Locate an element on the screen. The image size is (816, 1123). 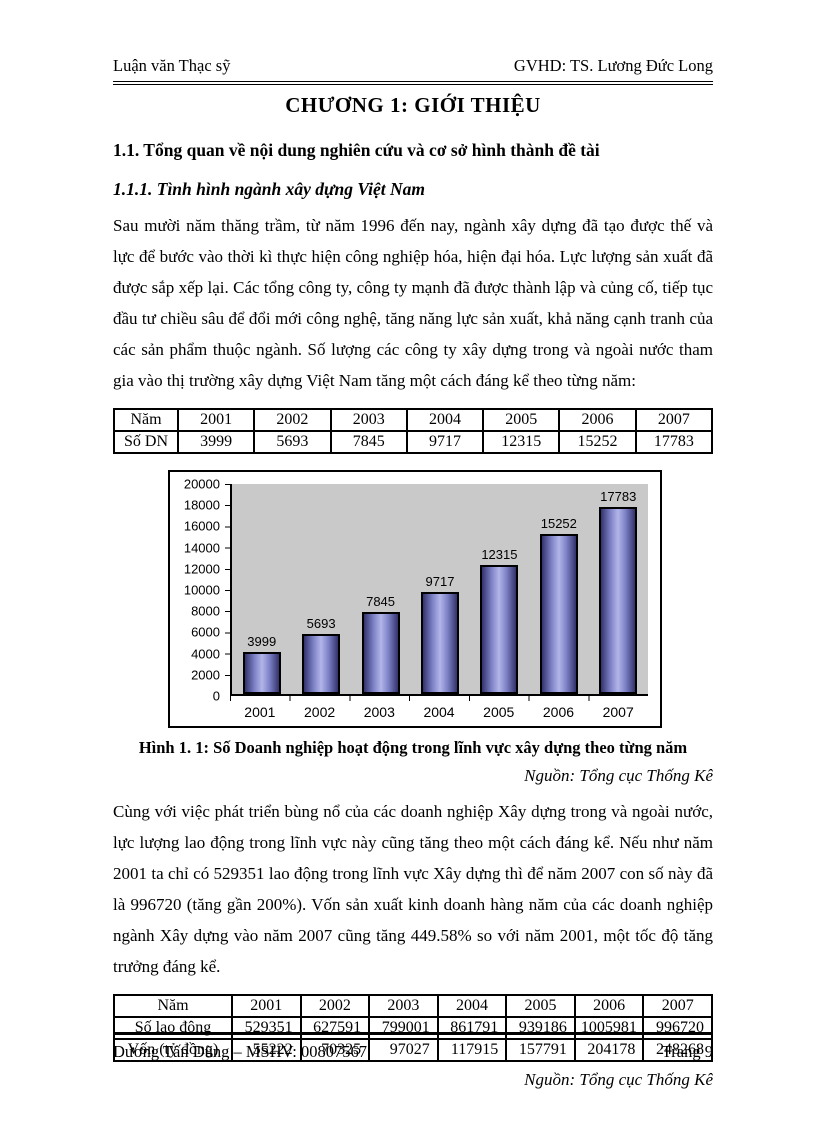
y-tick-label: 2000 is located at coordinates (205, 675).